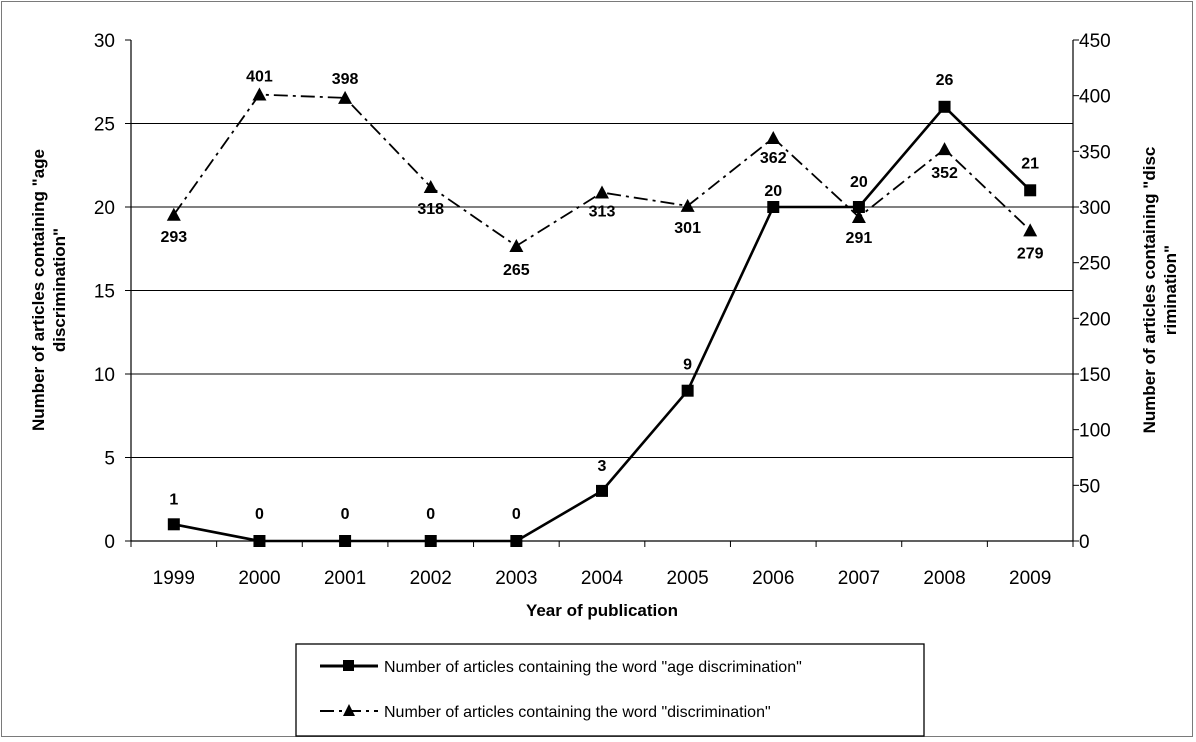 The width and height of the screenshot is (1196, 742). What do you see at coordinates (859, 578) in the screenshot?
I see `x-tick-label: 2007` at bounding box center [859, 578].